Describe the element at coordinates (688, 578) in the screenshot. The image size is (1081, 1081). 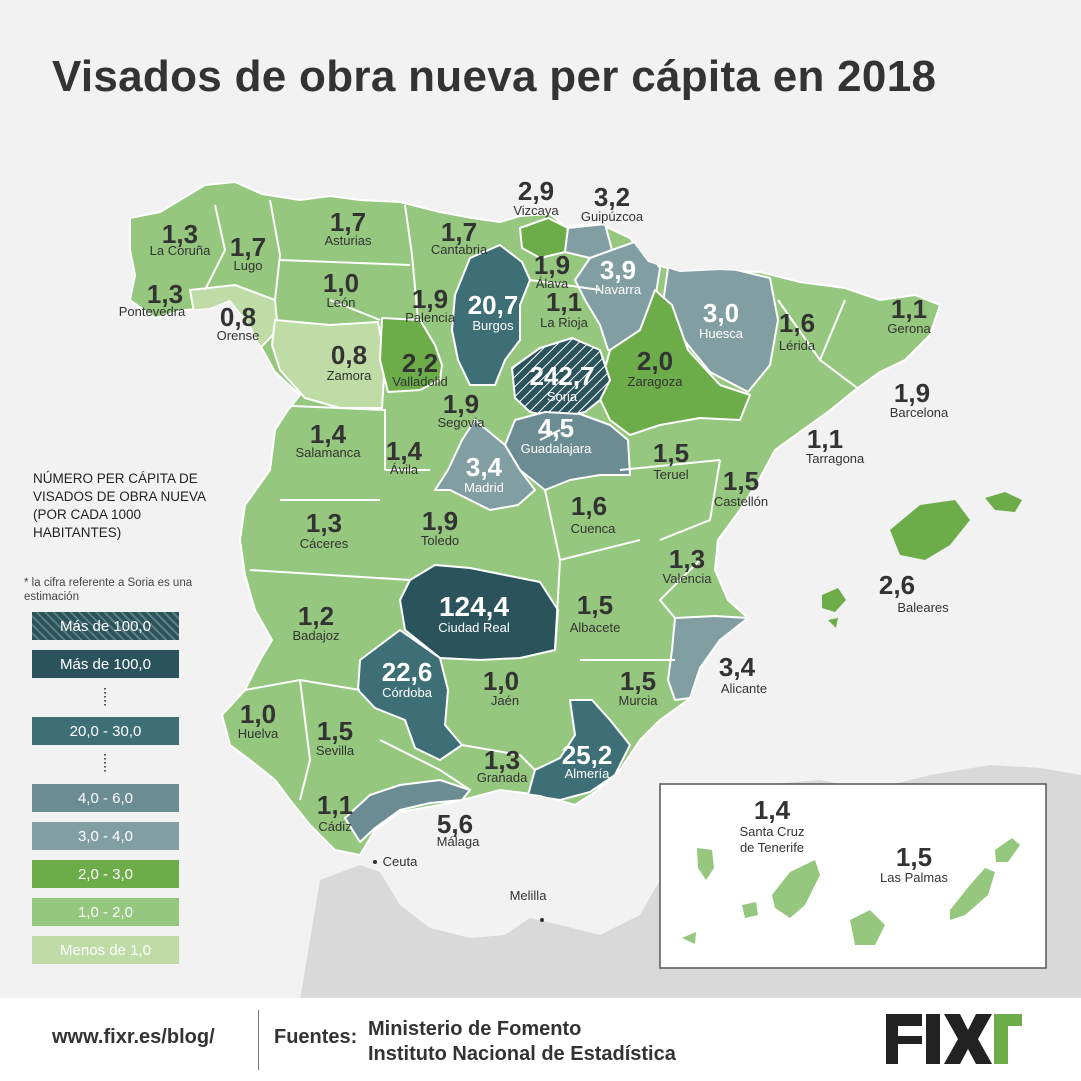
I see `name-valencia: Valencia` at that location.